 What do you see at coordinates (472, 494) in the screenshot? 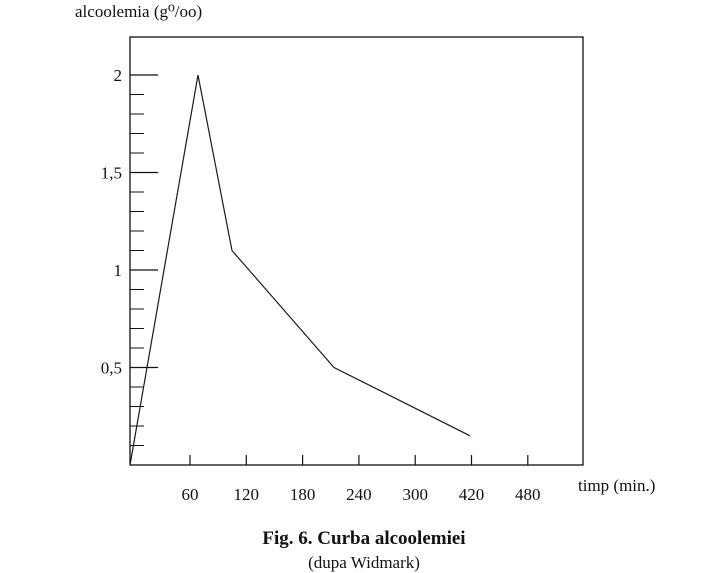
I see `x-tick-label: 420` at bounding box center [472, 494].